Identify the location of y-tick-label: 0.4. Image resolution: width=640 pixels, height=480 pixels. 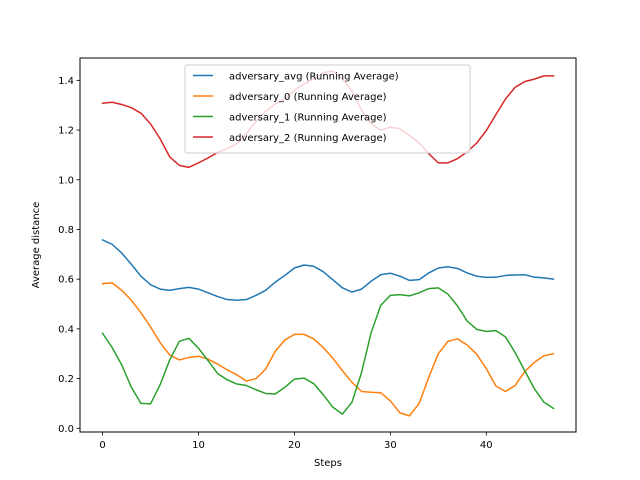
(66, 329).